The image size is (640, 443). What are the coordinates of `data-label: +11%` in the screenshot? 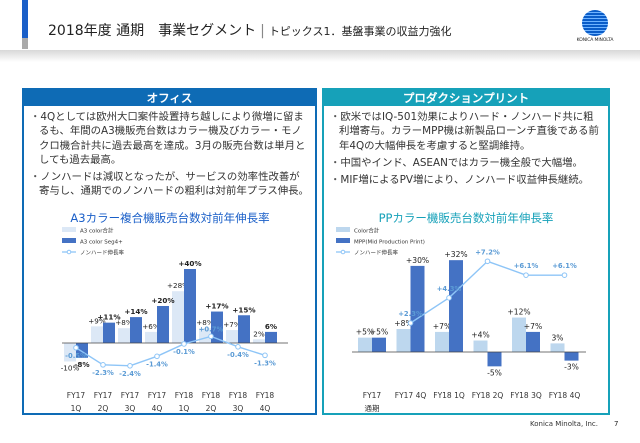 It's located at (108, 317).